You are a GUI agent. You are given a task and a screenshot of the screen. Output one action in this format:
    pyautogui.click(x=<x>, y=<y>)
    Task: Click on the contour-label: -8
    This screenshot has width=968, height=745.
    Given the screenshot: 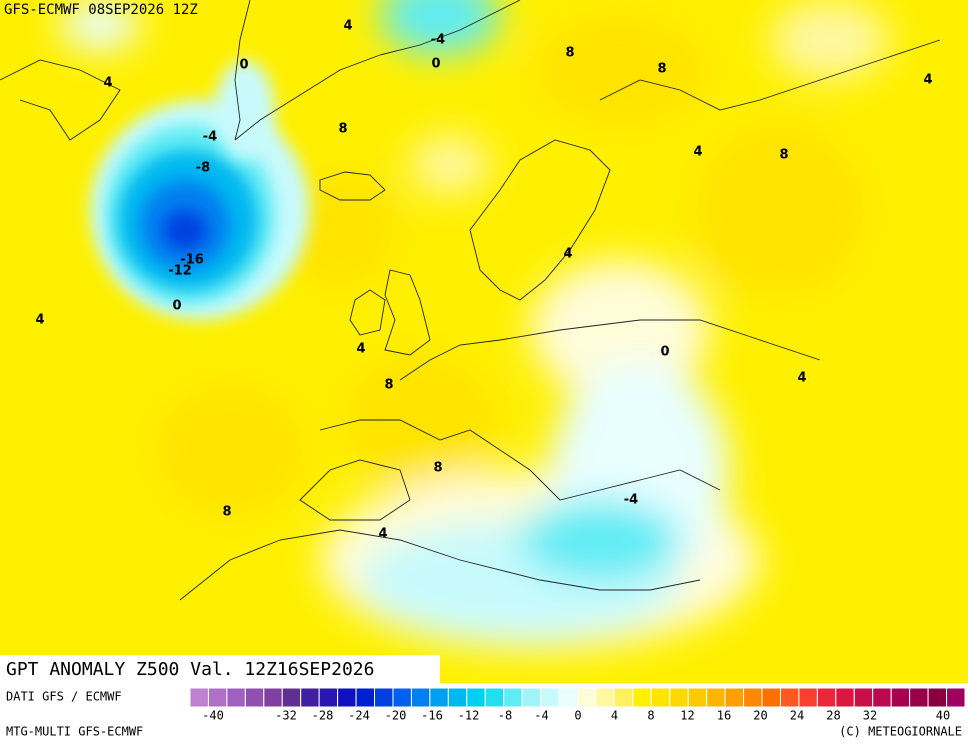 What is the action you would take?
    pyautogui.click(x=203, y=168)
    